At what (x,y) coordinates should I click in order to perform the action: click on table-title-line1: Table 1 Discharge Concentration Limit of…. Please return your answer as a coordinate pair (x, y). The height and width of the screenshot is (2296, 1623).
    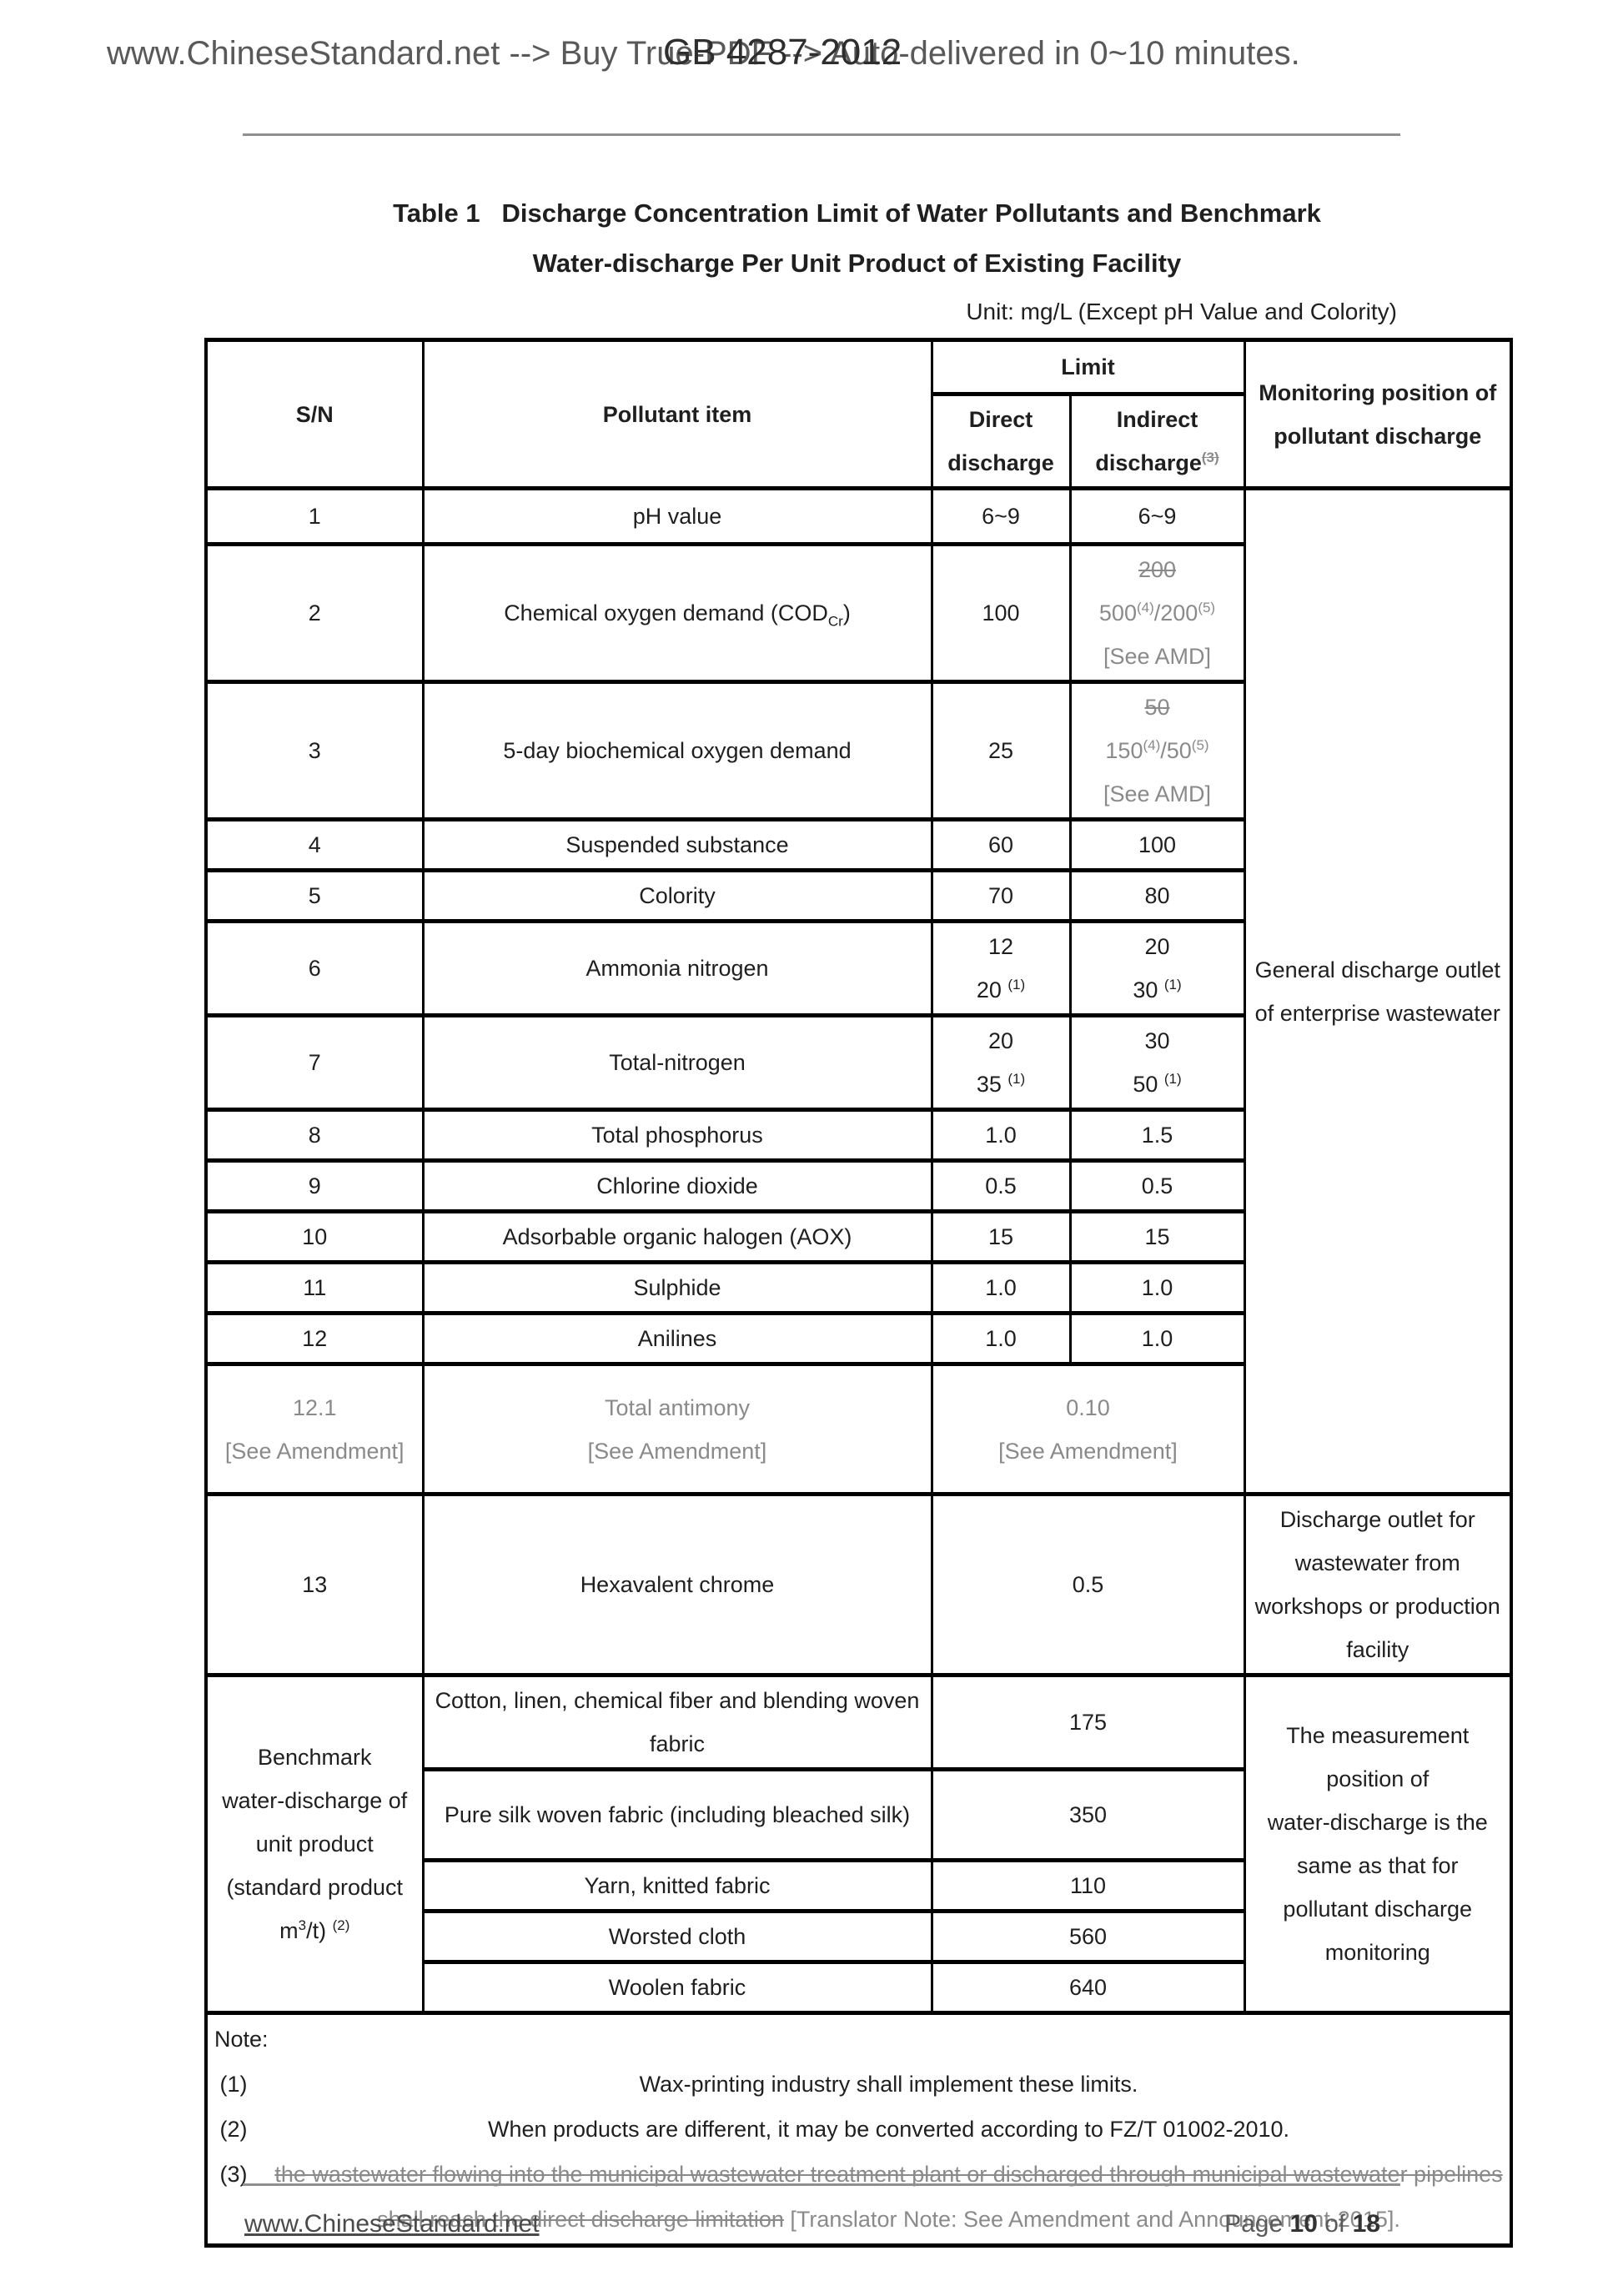
    Looking at the image, I should click on (857, 213).